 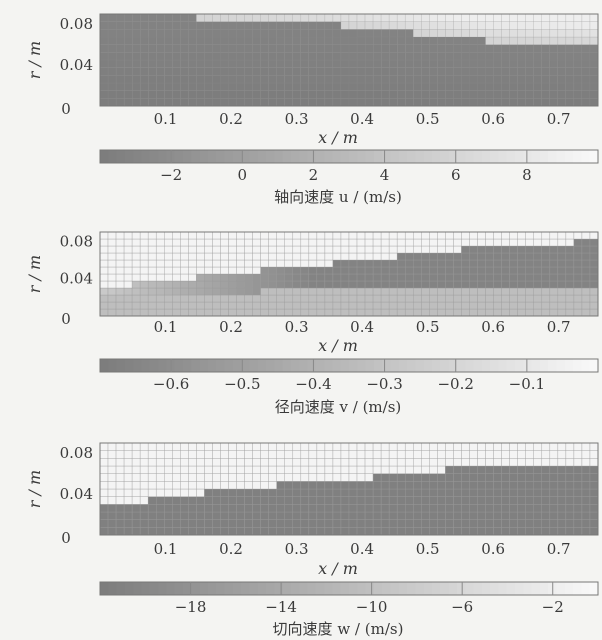 What do you see at coordinates (362, 327) in the screenshot?
I see `x-tick-label: 0.4` at bounding box center [362, 327].